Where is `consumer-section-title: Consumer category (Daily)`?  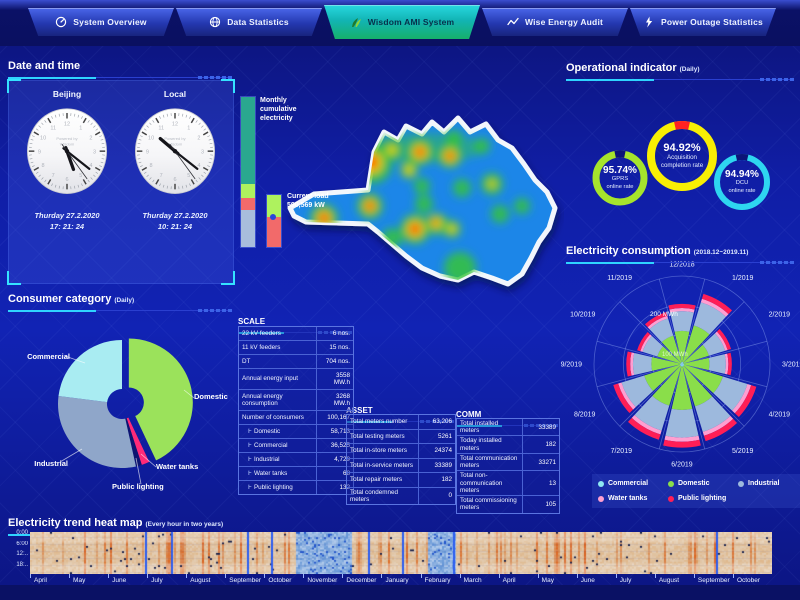 consumer-section-title: Consumer category (Daily) is located at coordinates (120, 300).